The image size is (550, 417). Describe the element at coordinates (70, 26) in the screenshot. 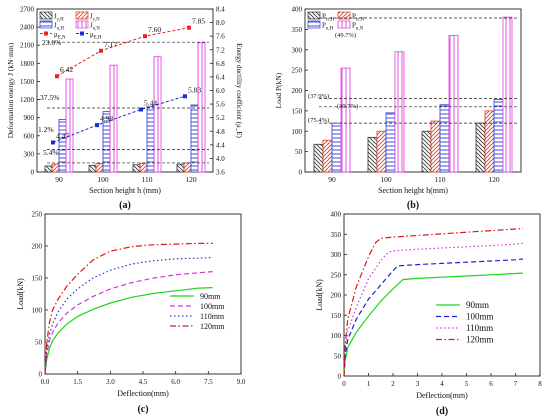

I see `legend: Jy,H Jy,N Ju,H Ju,N μE,N μE,H` at that location.